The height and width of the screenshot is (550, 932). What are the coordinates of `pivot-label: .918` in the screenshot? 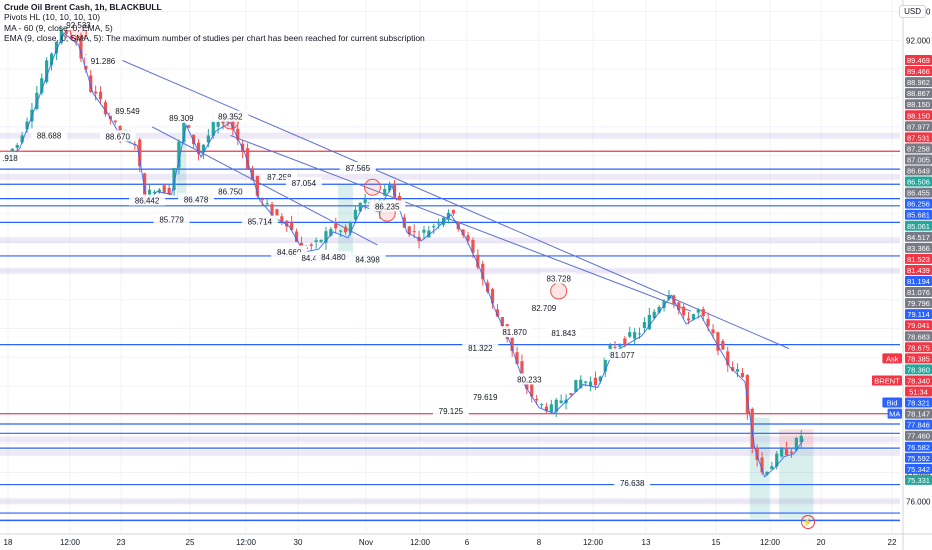 It's located at (10, 158).